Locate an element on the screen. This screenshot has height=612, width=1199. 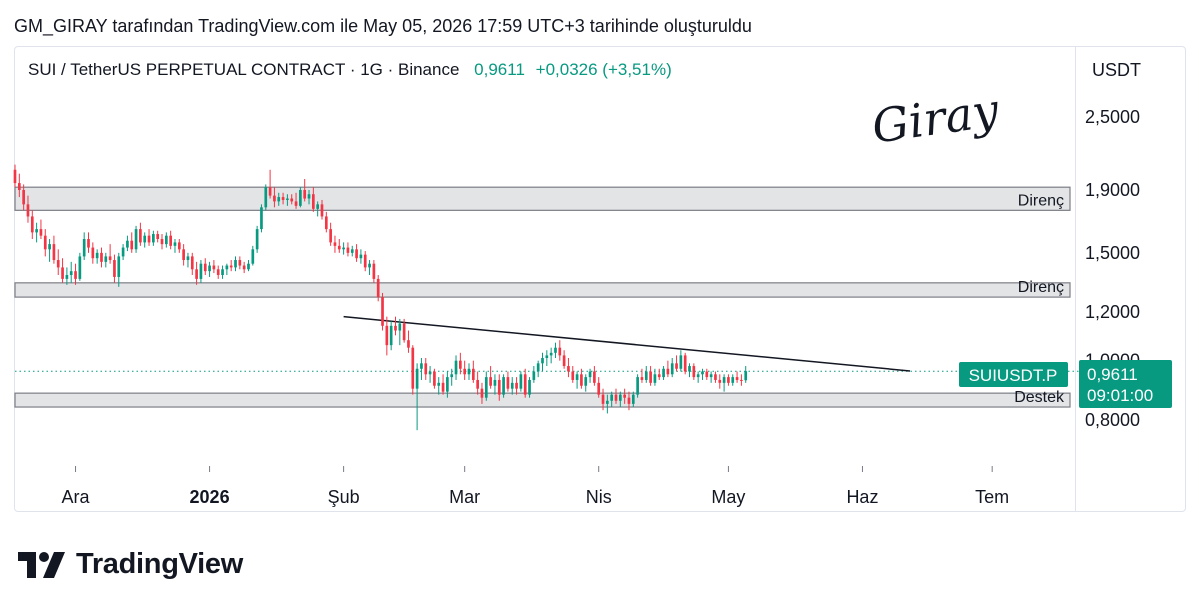
currency-label: USDT is located at coordinates (1116, 70).